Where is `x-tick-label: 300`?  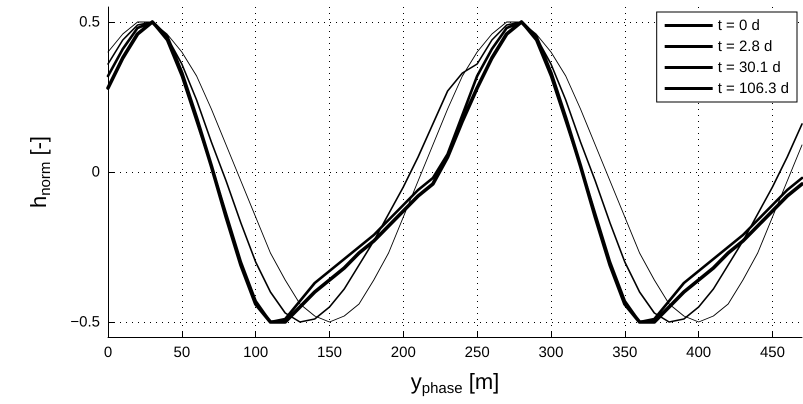 x-tick-label: 300 is located at coordinates (551, 352).